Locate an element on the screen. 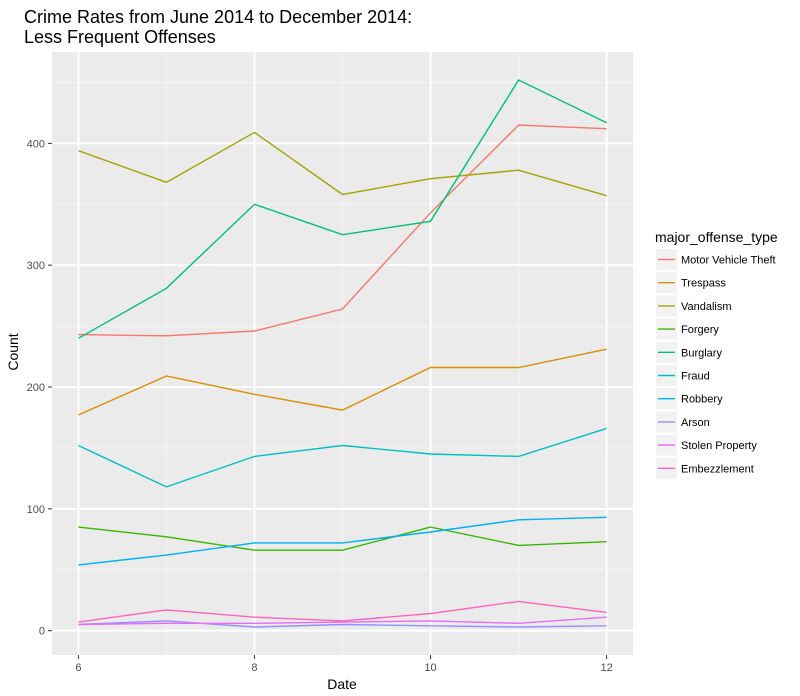 The image size is (800, 696). x-axis: 6 8 10 12 is located at coordinates (344, 664).